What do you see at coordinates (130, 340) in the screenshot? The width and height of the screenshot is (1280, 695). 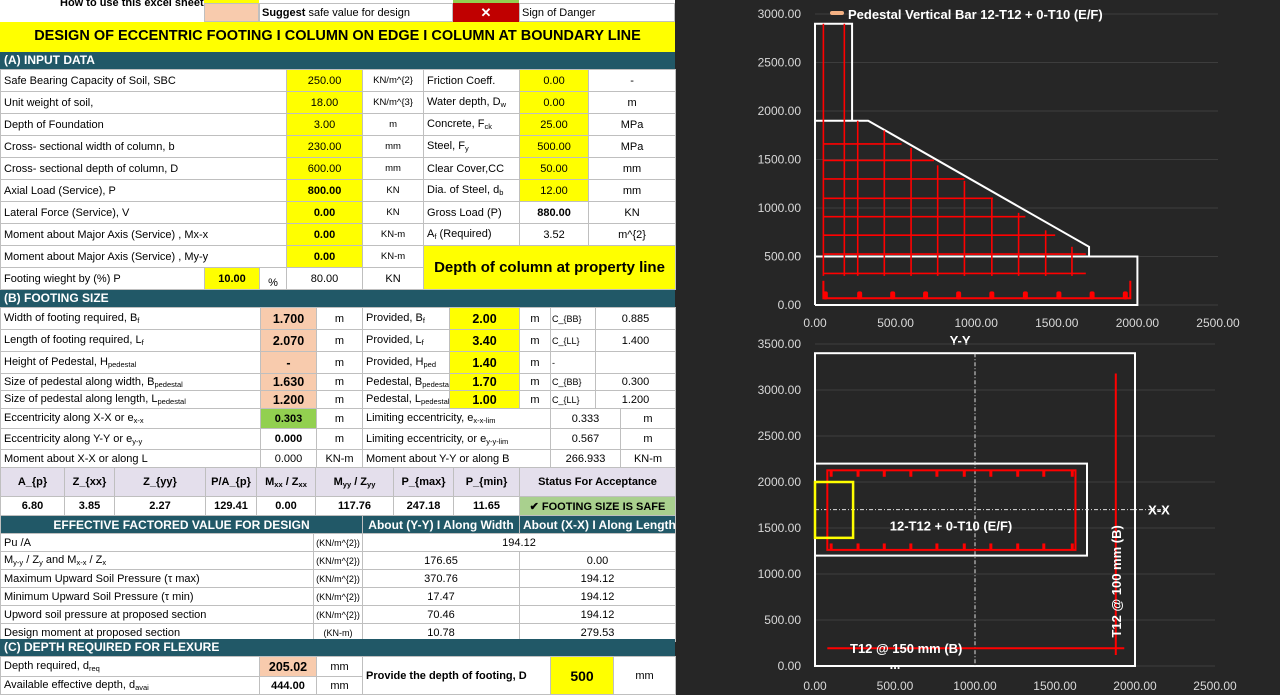 I see `footing-label: Length of footing required, Lf` at bounding box center [130, 340].